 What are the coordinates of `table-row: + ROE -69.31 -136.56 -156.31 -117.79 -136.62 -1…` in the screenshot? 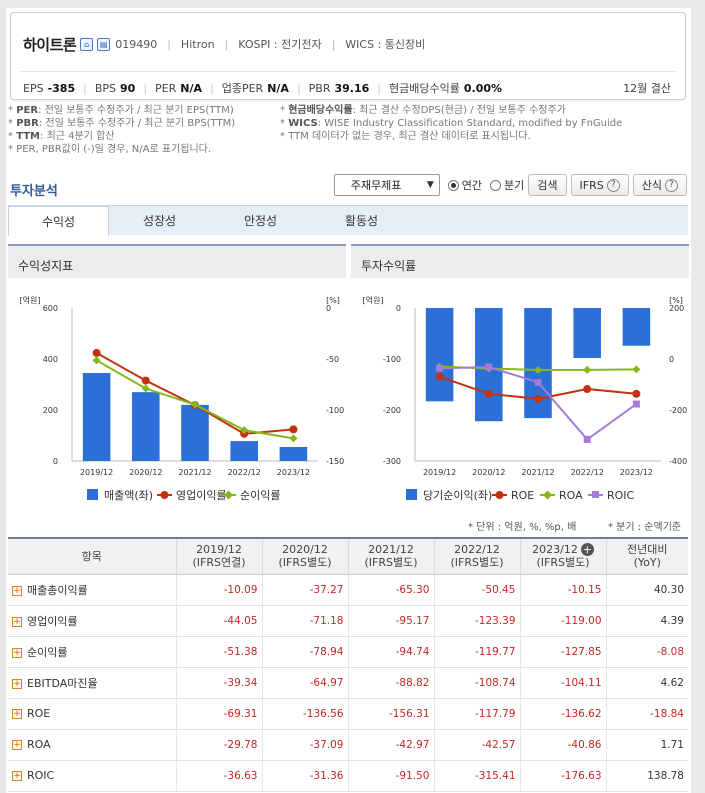 It's located at (348, 714).